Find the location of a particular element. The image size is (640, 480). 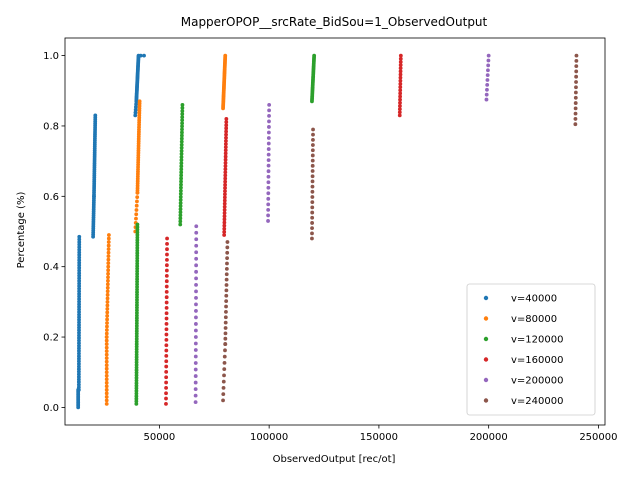

y-axis-ticks: 0.0 0.2 0.4 0.6 0.8 1.0 is located at coordinates (54, 232).